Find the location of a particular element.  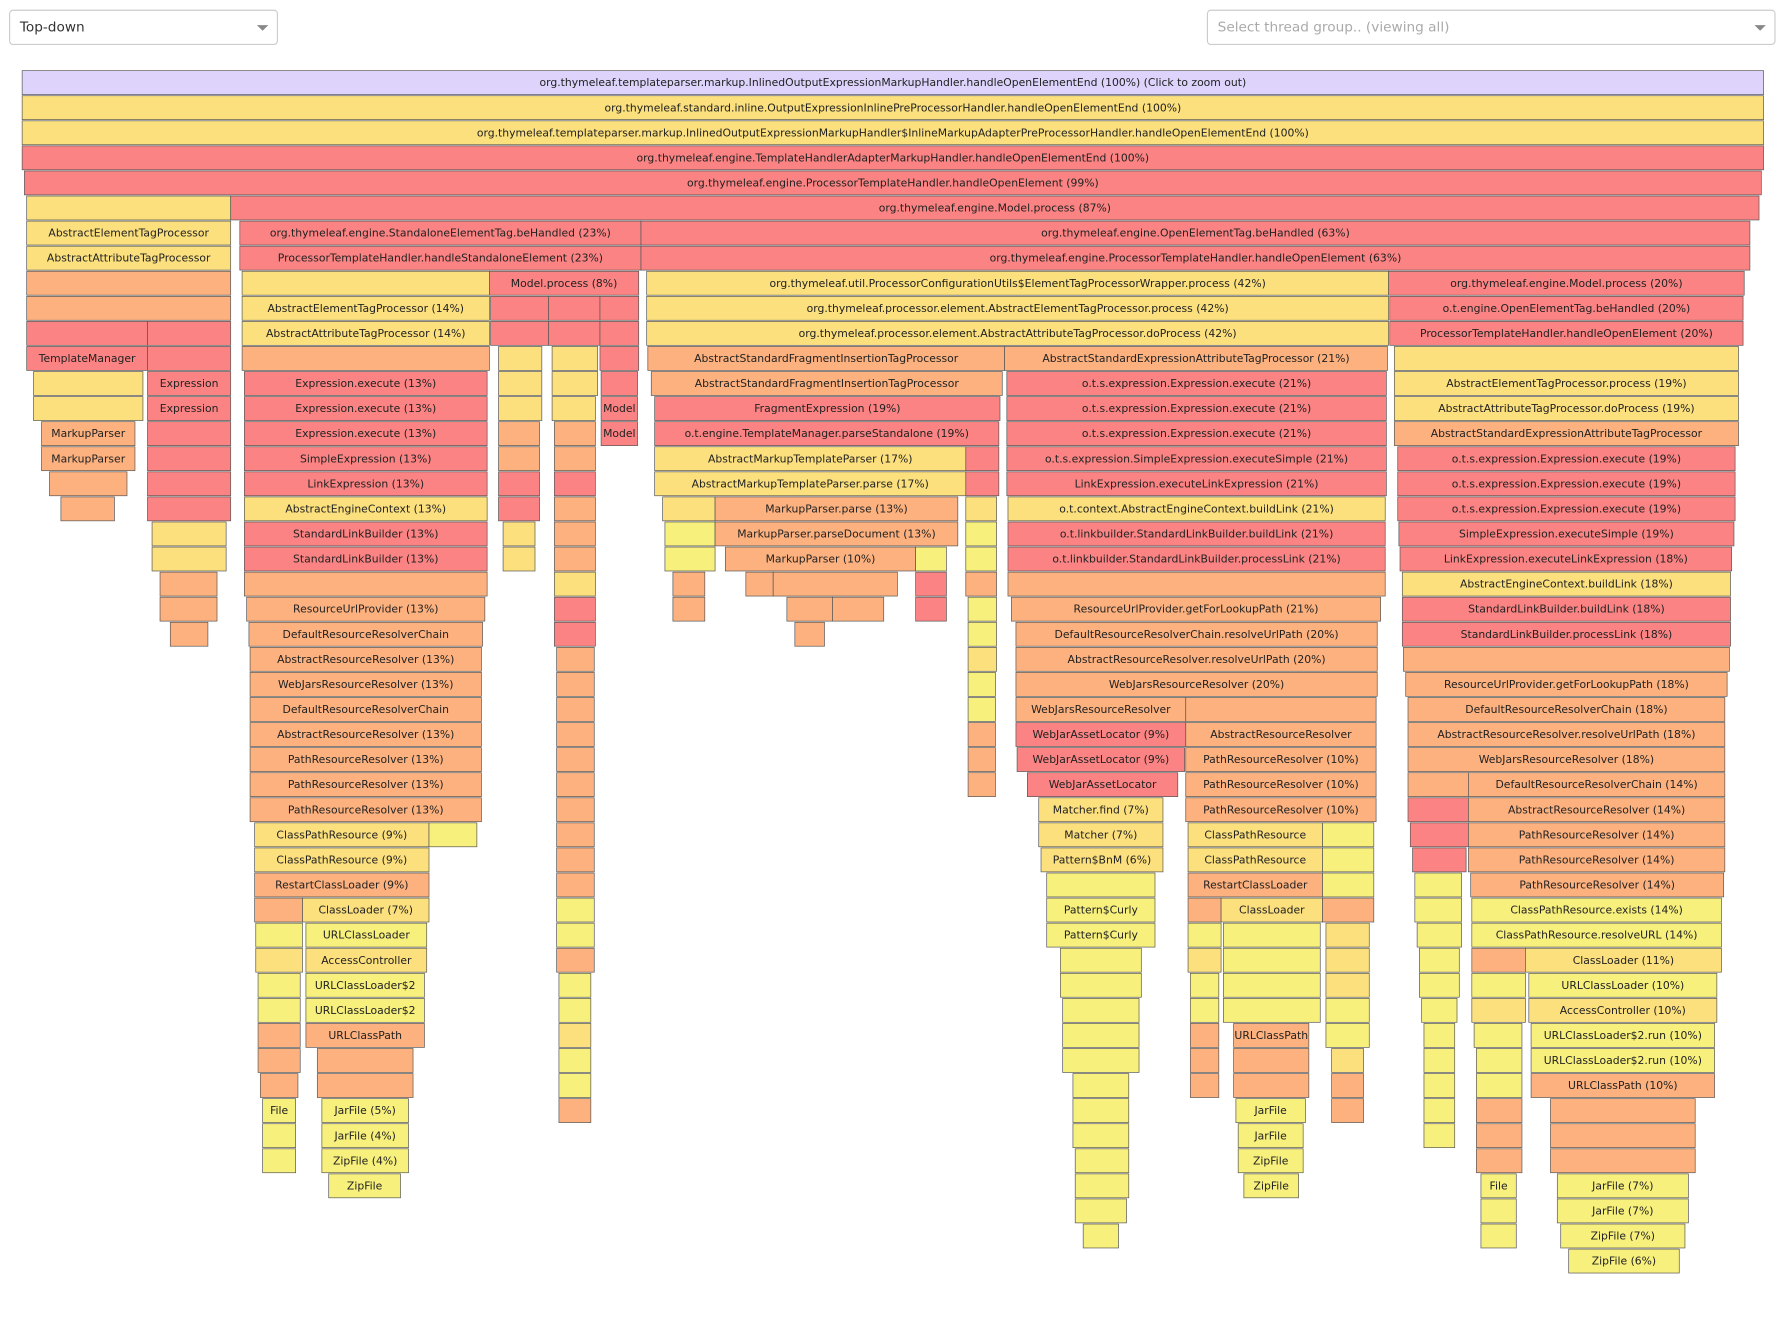

frame-group: org.thymeleaf.engine.Model.process (20%) is located at coordinates (1566, 283).